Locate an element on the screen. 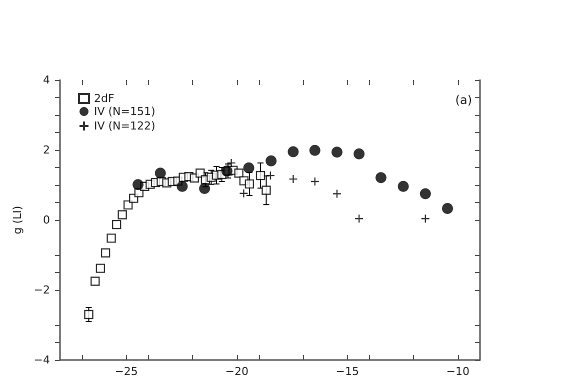  x-tick-label: −20 is located at coordinates (236, 371).